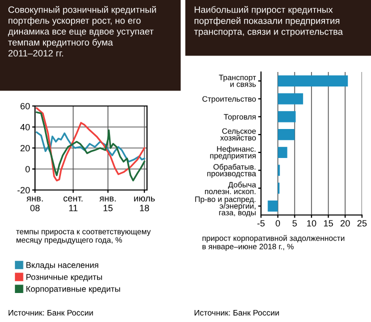  I want to click on x-tick-label: июль 18, so click(144, 204).